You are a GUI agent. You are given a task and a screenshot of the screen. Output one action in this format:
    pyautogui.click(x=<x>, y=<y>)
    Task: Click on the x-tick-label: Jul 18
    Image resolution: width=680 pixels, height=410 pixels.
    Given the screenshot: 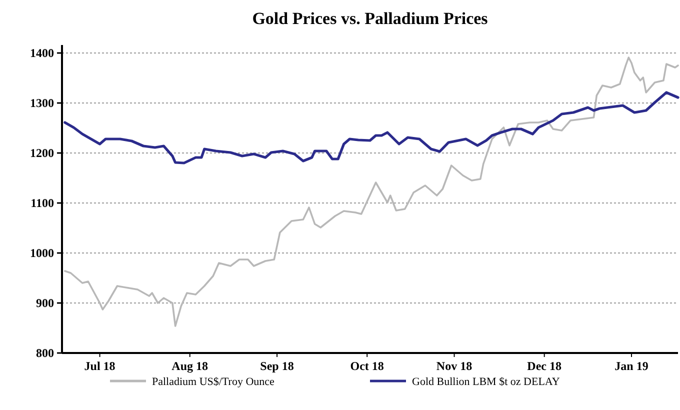 What is the action you would take?
    pyautogui.click(x=100, y=366)
    